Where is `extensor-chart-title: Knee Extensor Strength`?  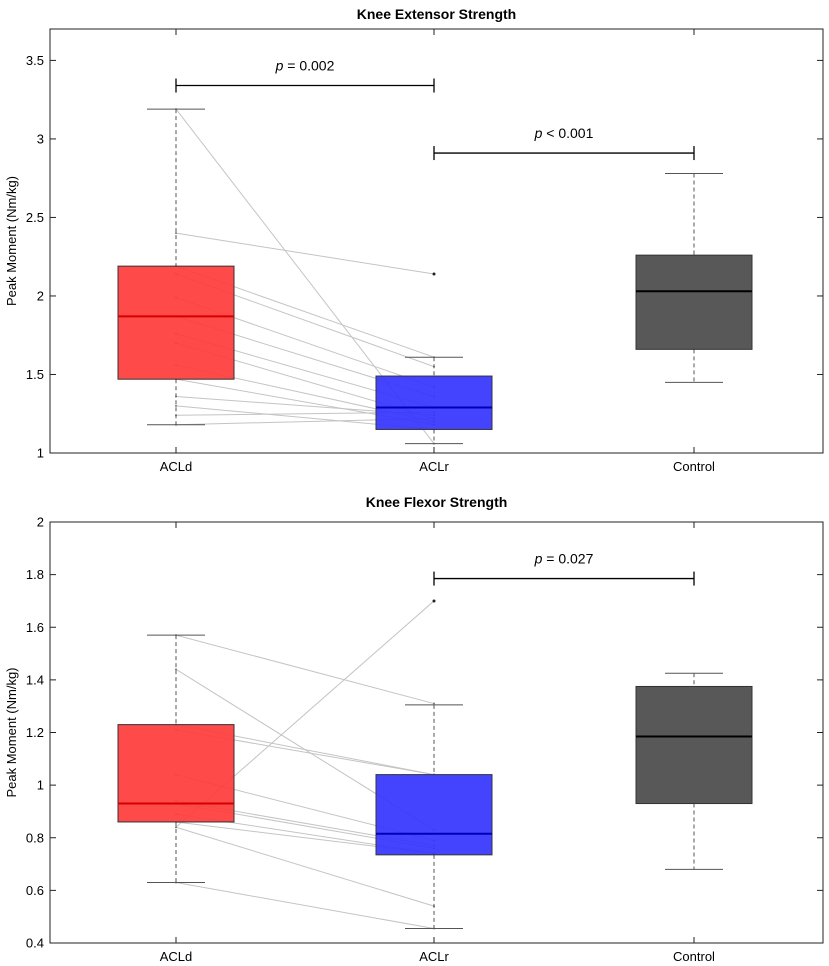 extensor-chart-title: Knee Extensor Strength is located at coordinates (436, 14).